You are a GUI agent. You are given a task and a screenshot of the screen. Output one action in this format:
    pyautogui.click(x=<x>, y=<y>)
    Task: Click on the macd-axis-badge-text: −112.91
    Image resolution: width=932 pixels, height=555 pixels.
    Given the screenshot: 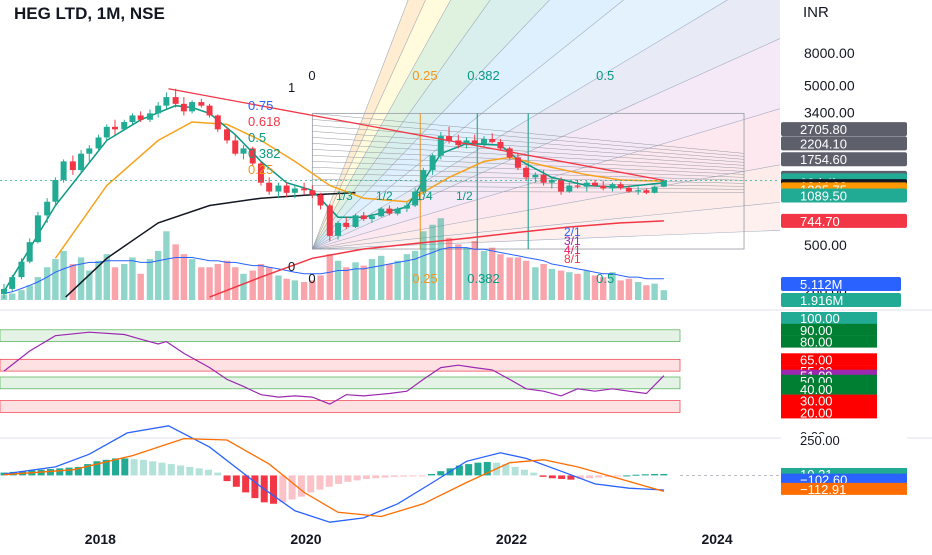 What is the action you would take?
    pyautogui.click(x=823, y=489)
    